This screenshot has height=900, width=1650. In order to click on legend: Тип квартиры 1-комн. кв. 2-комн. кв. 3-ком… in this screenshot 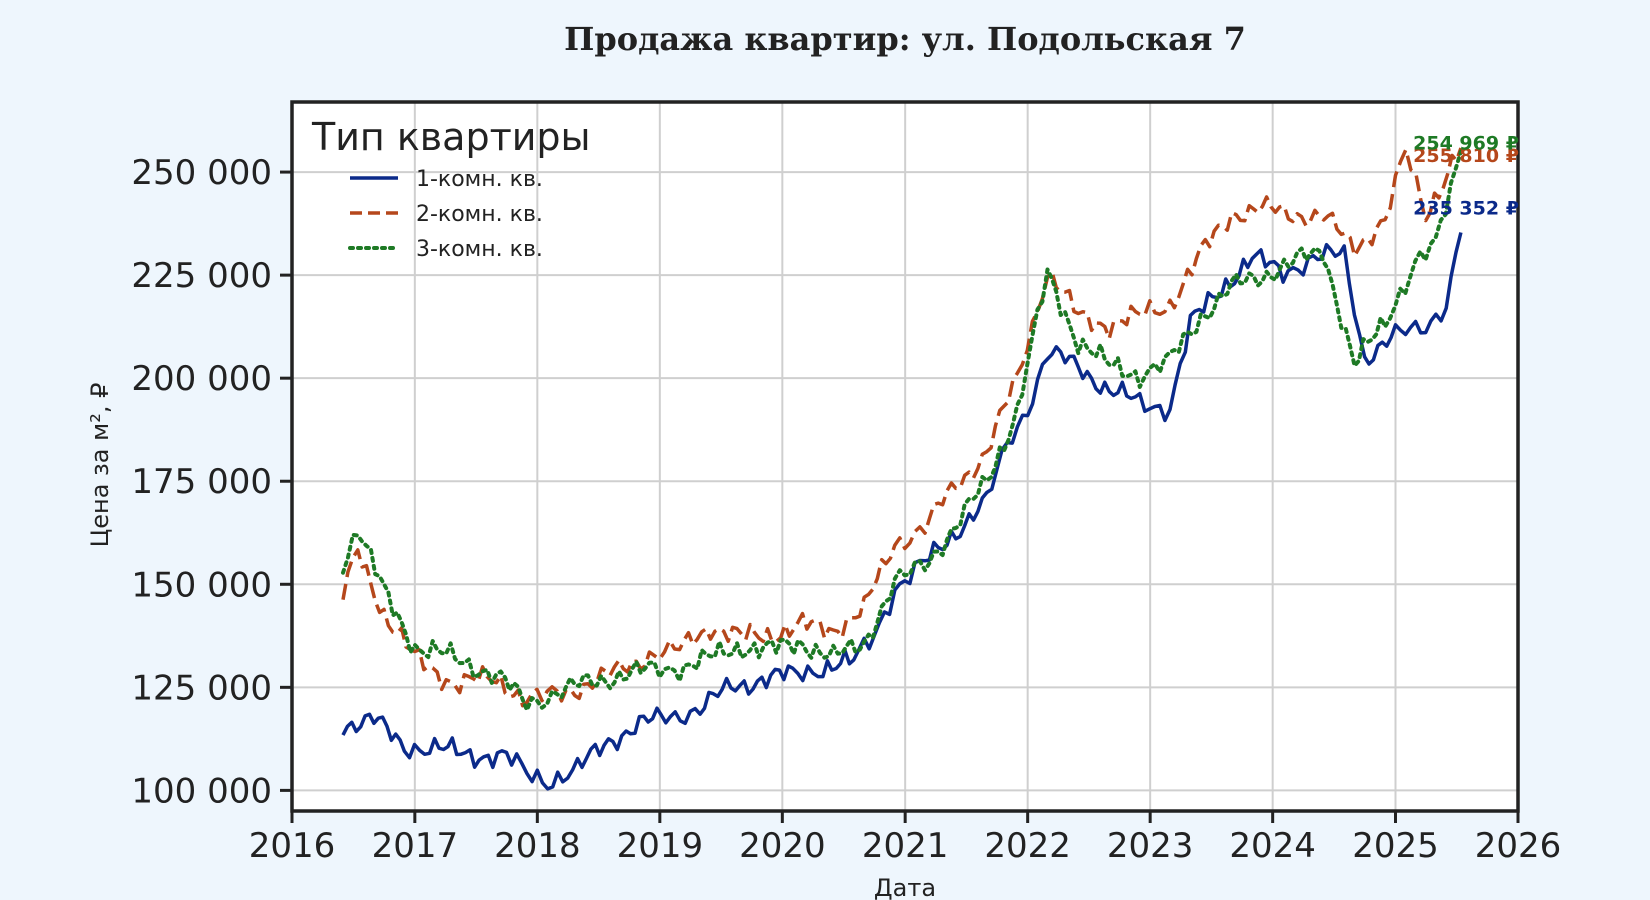, I will do `click(451, 188)`.